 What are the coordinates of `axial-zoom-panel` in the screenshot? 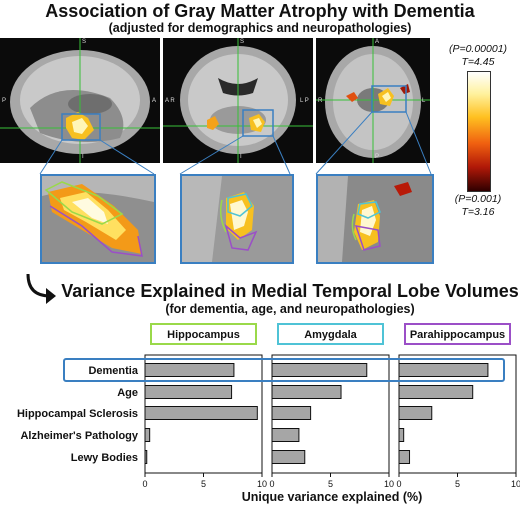 It's located at (375, 219).